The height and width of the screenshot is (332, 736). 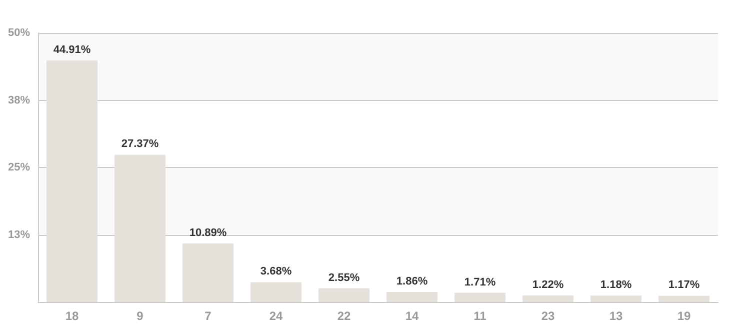 What do you see at coordinates (19, 33) in the screenshot?
I see `y-tick-label: 50%` at bounding box center [19, 33].